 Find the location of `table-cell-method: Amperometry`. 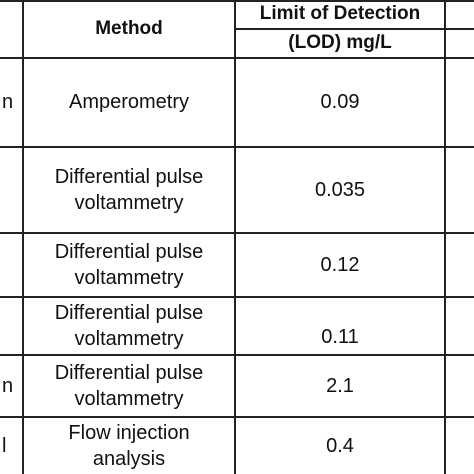

table-cell-method: Amperometry is located at coordinates (129, 102).